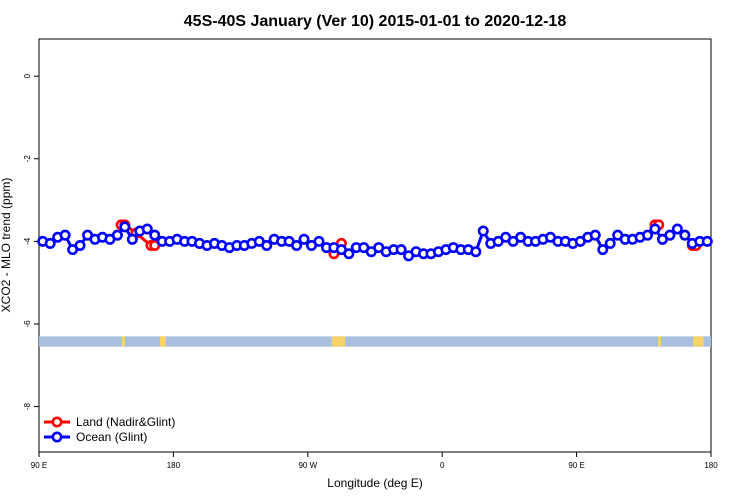 This screenshot has height=500, width=750. Describe the element at coordinates (6, 245) in the screenshot. I see `y-axis-label: XCO2 - MLO trend (ppm)` at that location.